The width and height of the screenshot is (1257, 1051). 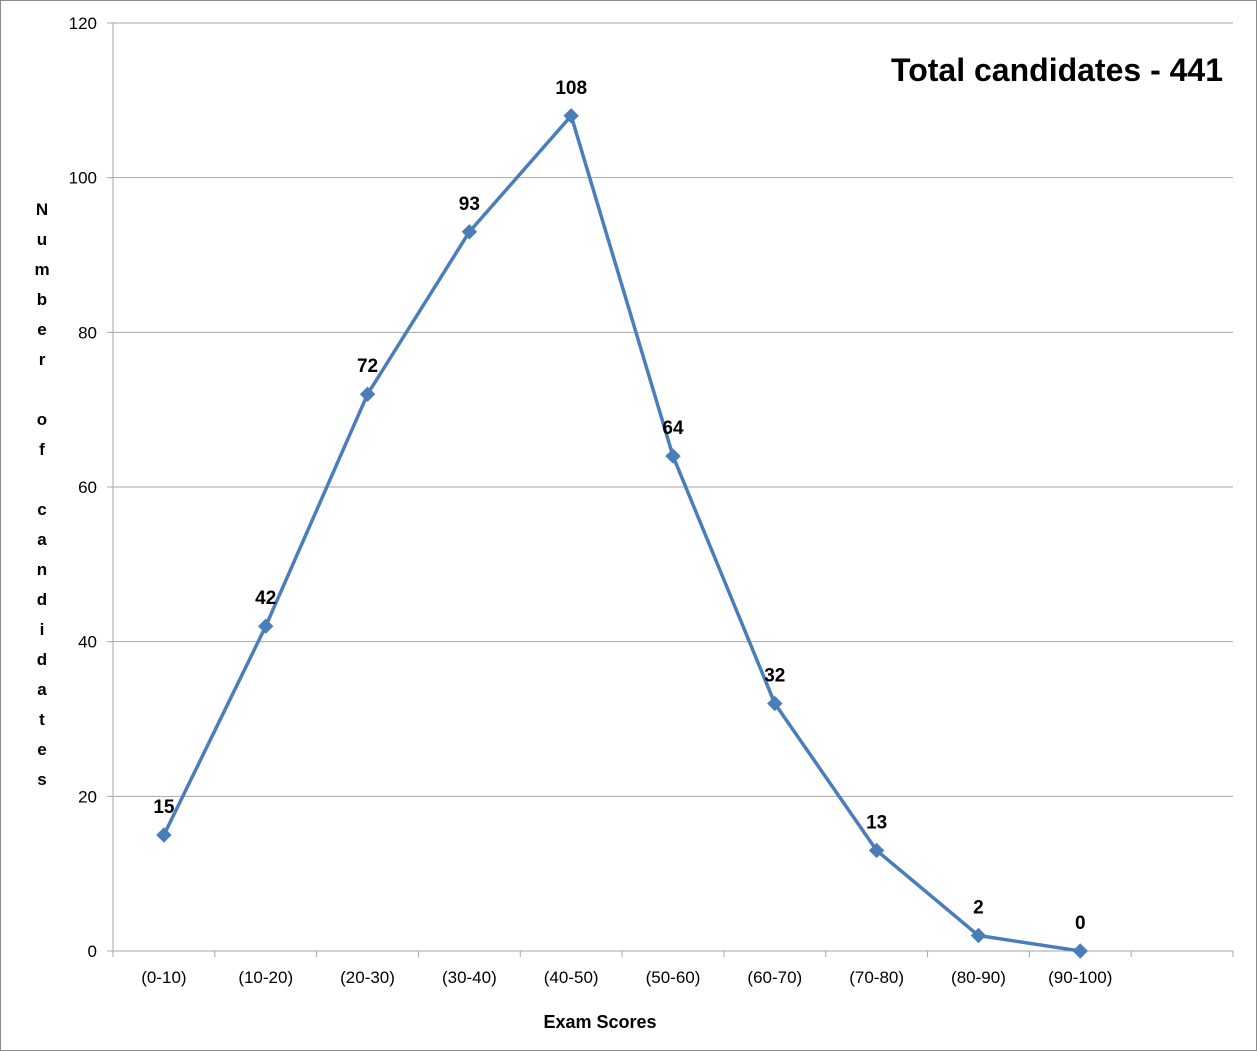 I want to click on data-label: 64, so click(x=673, y=428).